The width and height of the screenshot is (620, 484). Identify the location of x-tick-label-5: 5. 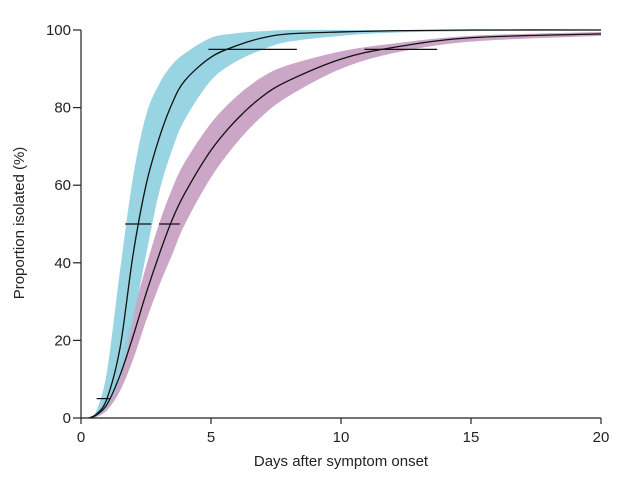
(211, 437).